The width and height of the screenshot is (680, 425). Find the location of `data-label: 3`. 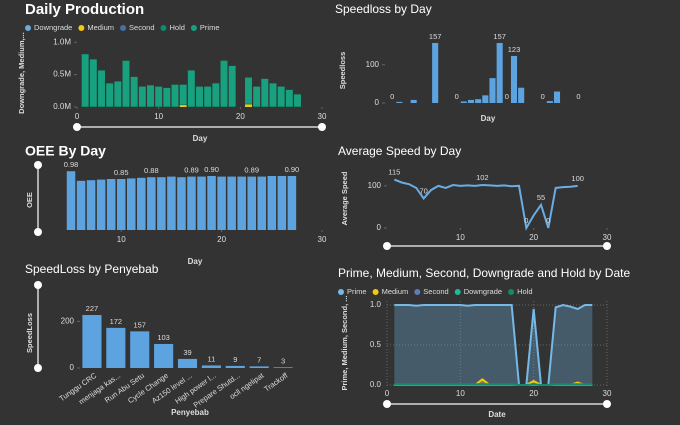

data-label: 3 is located at coordinates (283, 360).